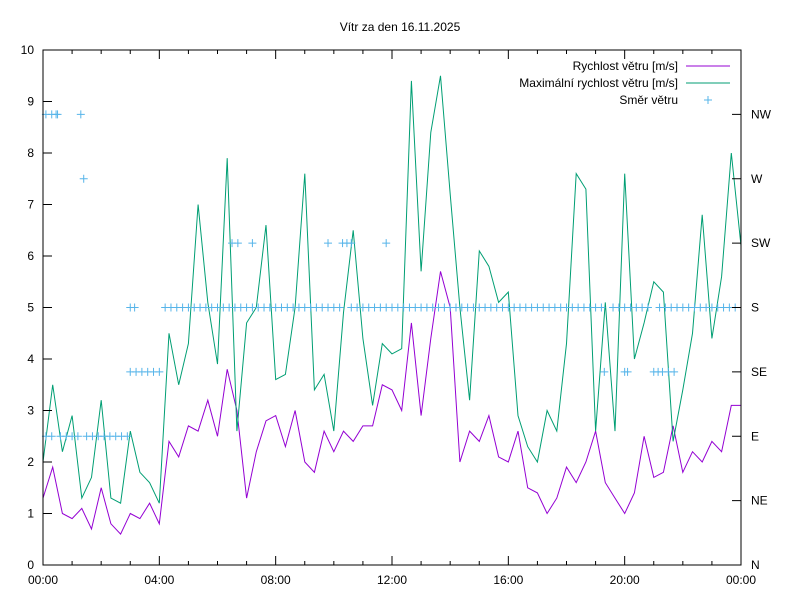  What do you see at coordinates (30, 102) in the screenshot?
I see `y-tick-label: 9` at bounding box center [30, 102].